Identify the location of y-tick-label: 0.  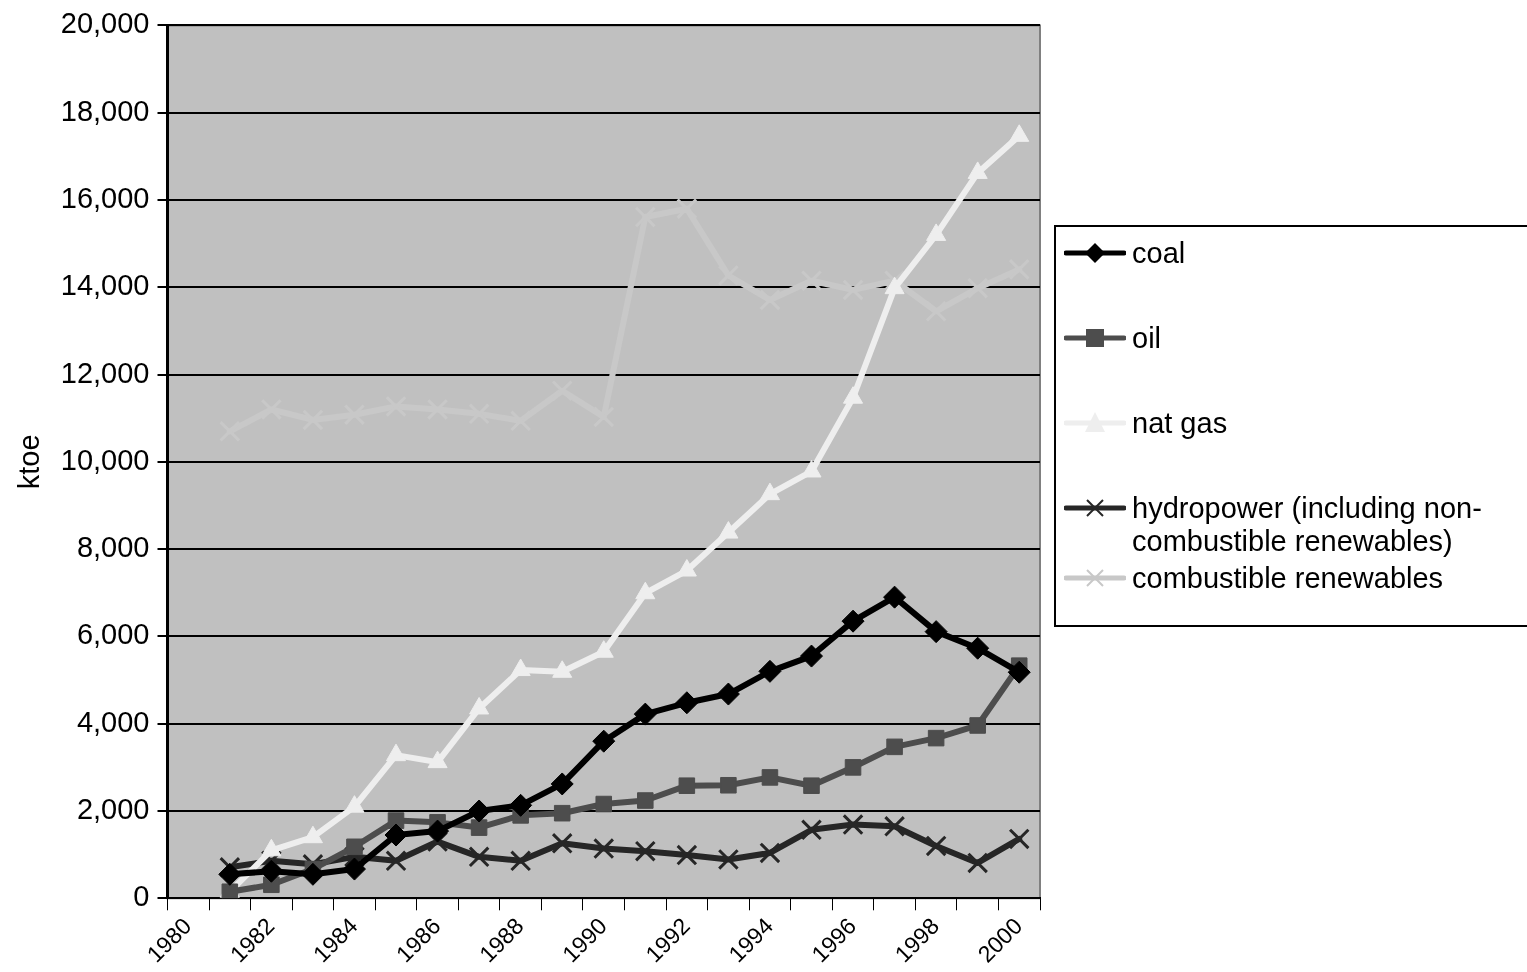
(141, 896).